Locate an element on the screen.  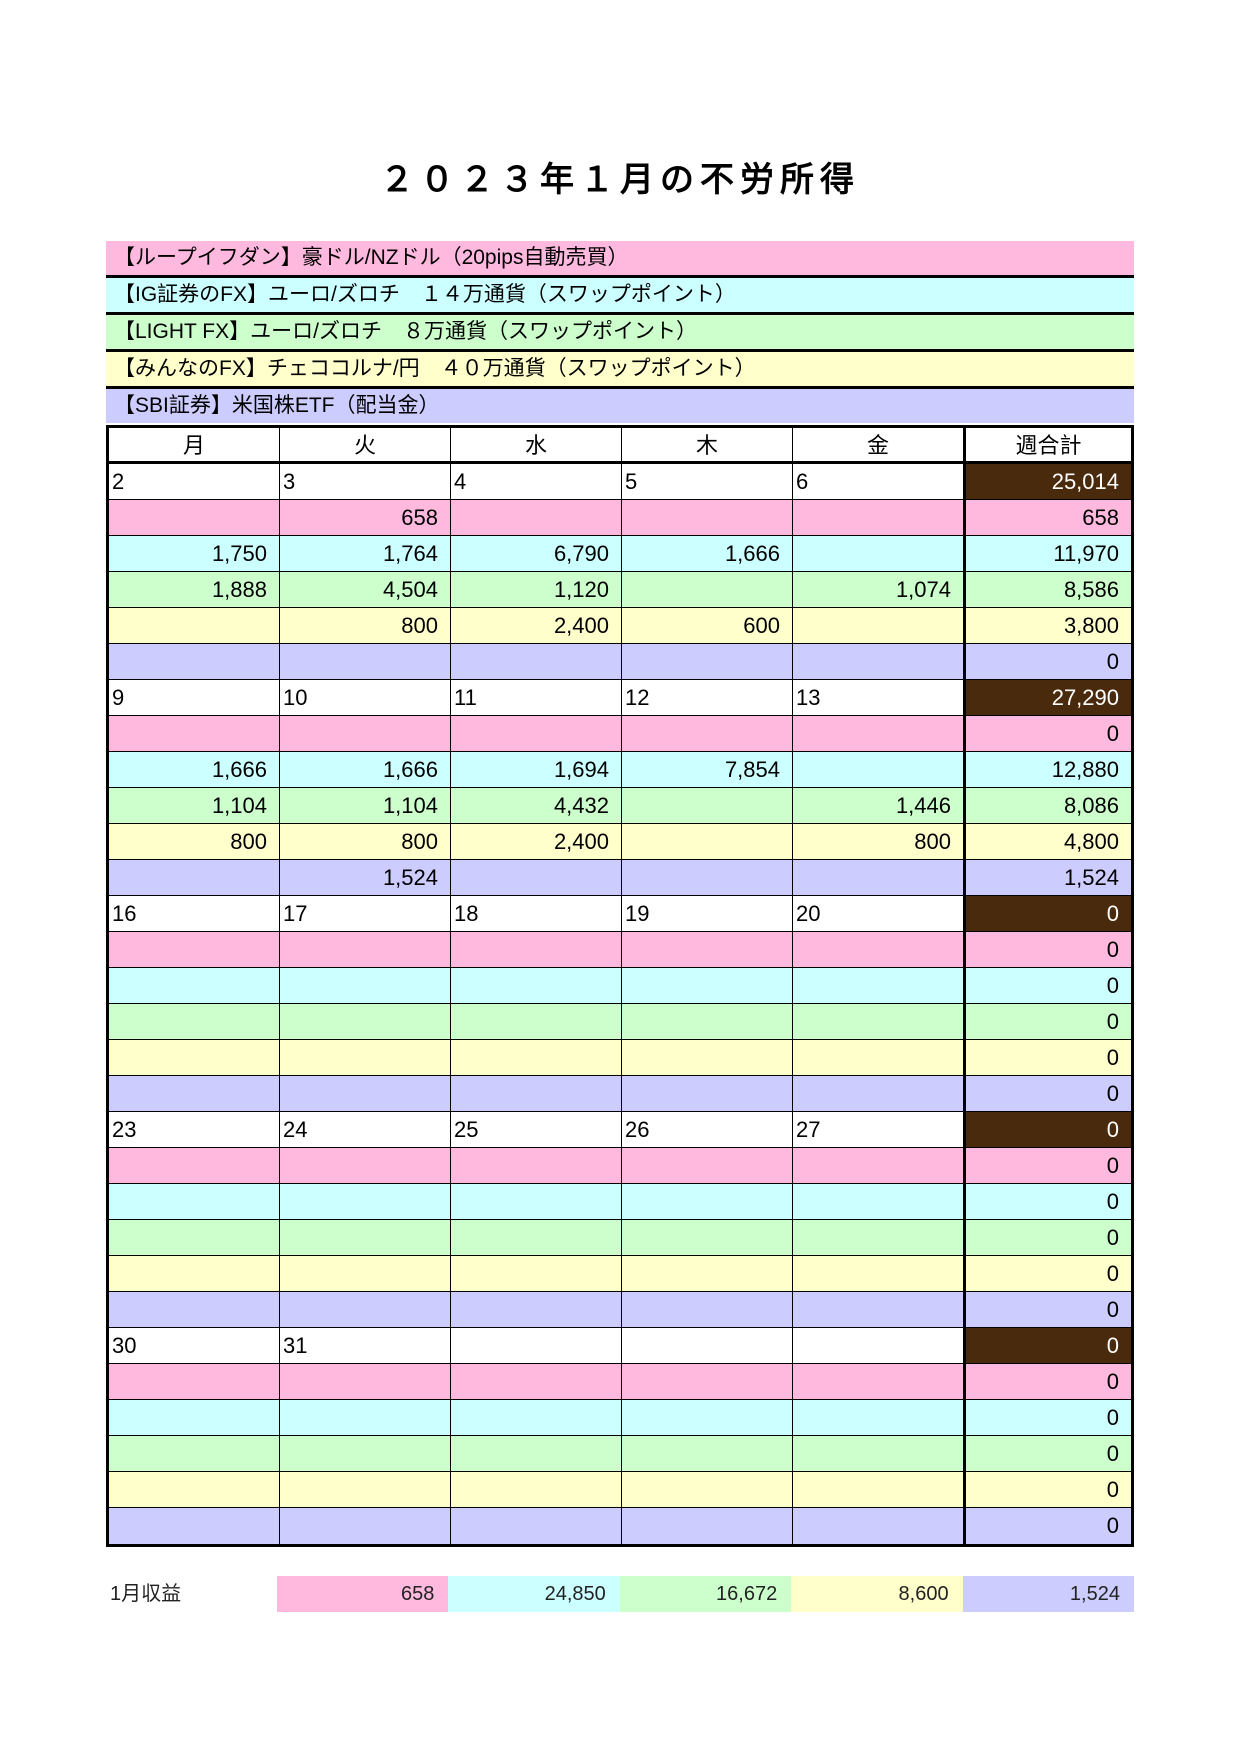
header-cell: 金 is located at coordinates (878, 444).